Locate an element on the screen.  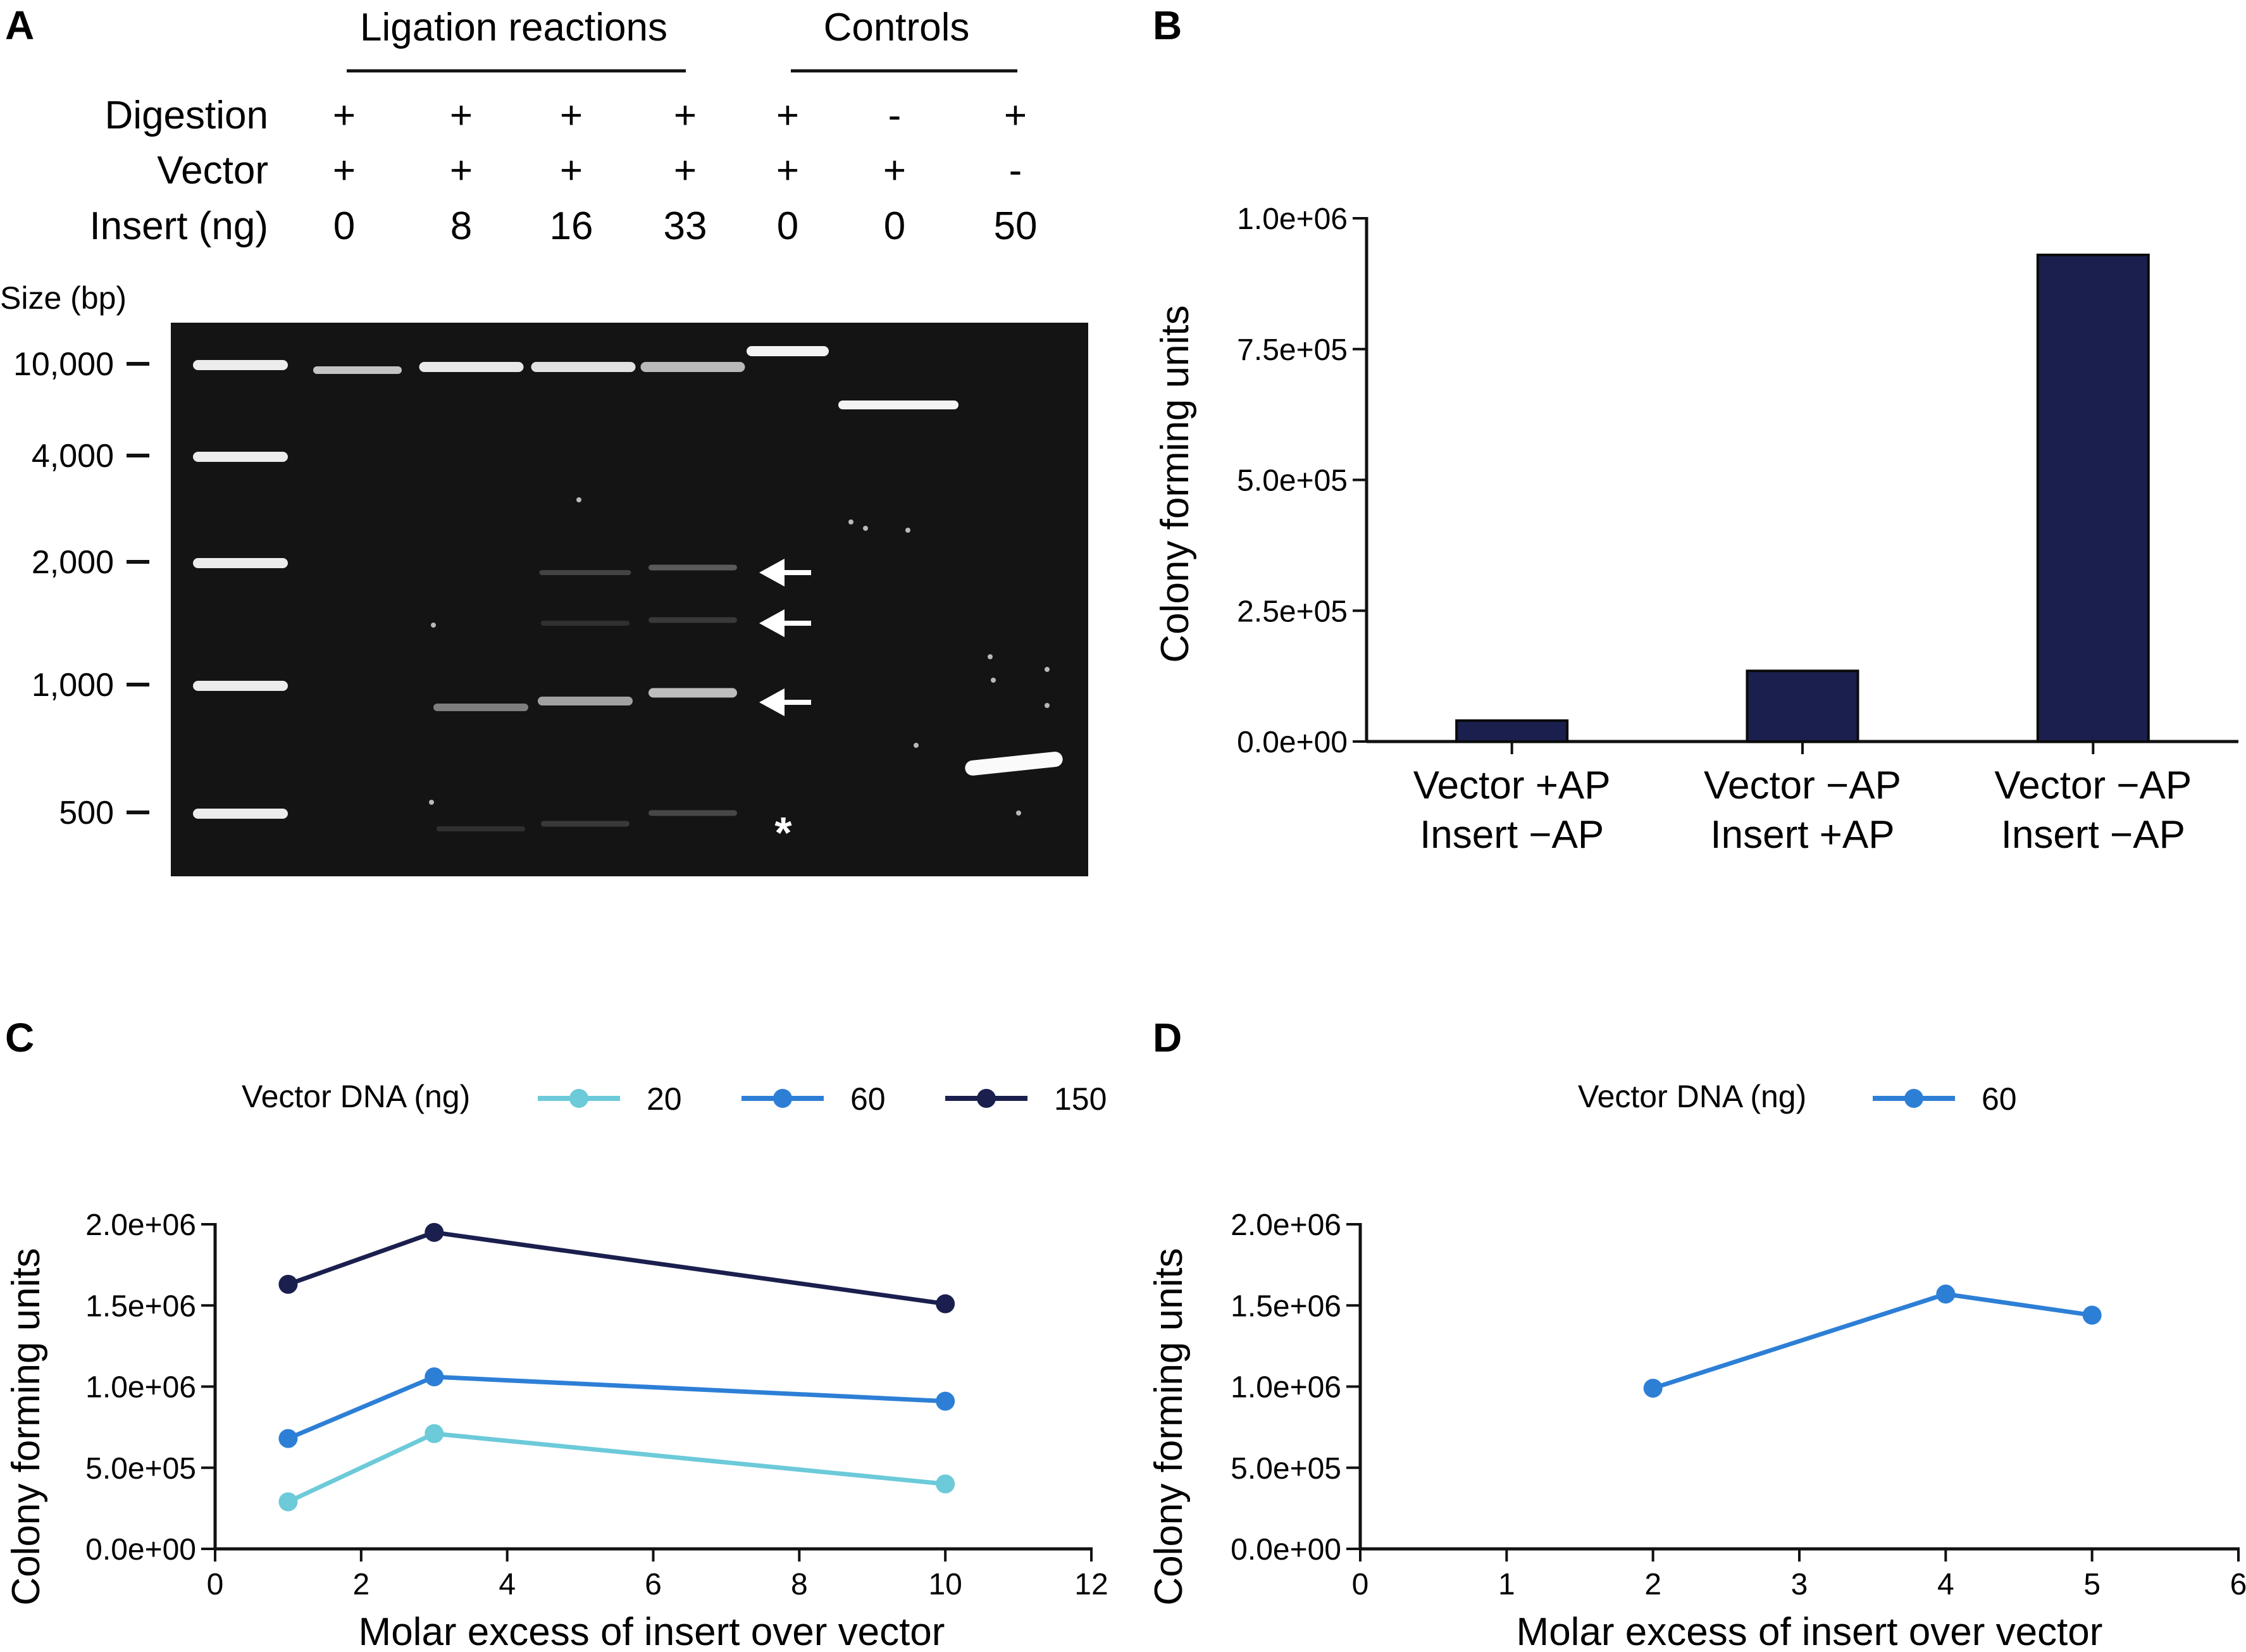
gel-asterisk: * is located at coordinates (783, 832).